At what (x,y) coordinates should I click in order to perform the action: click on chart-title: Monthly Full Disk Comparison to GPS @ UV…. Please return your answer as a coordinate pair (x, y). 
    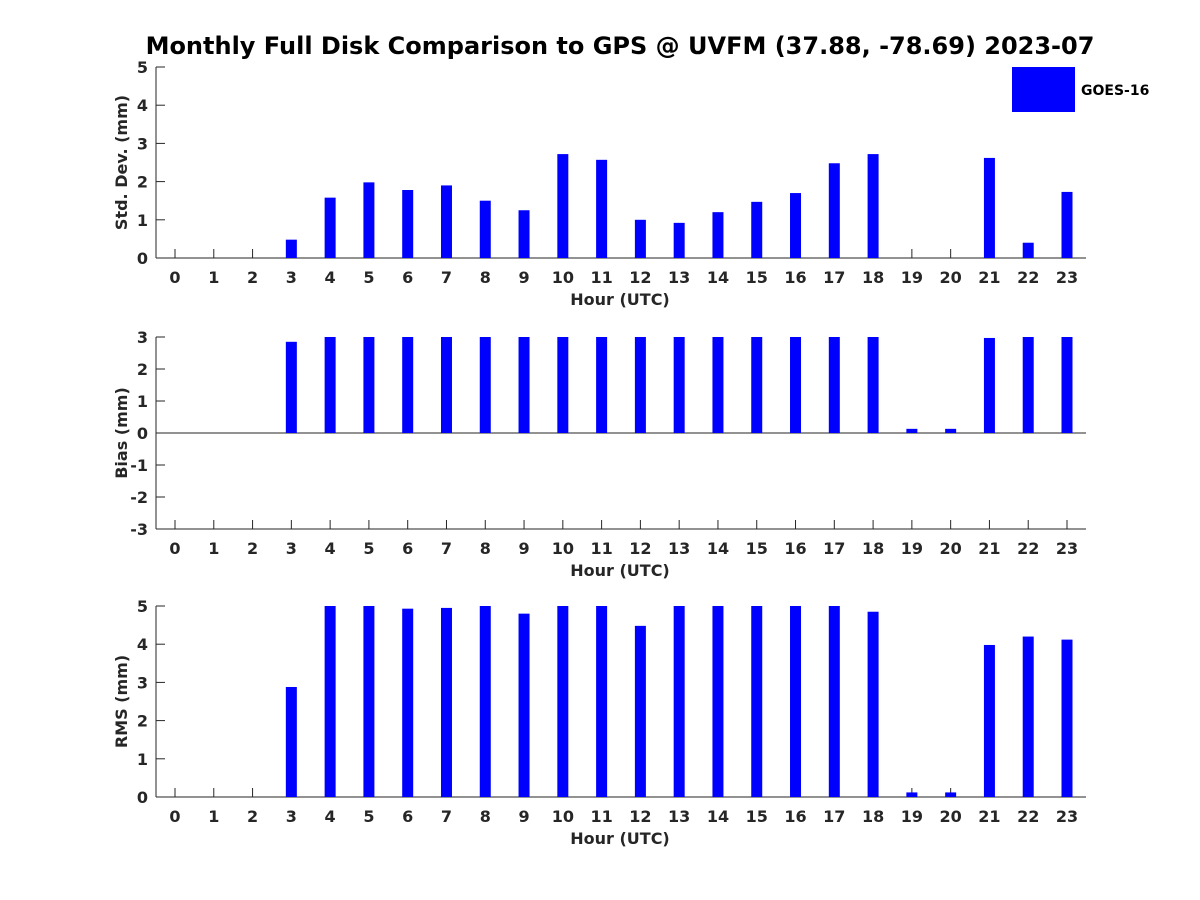
    Looking at the image, I should click on (620, 46).